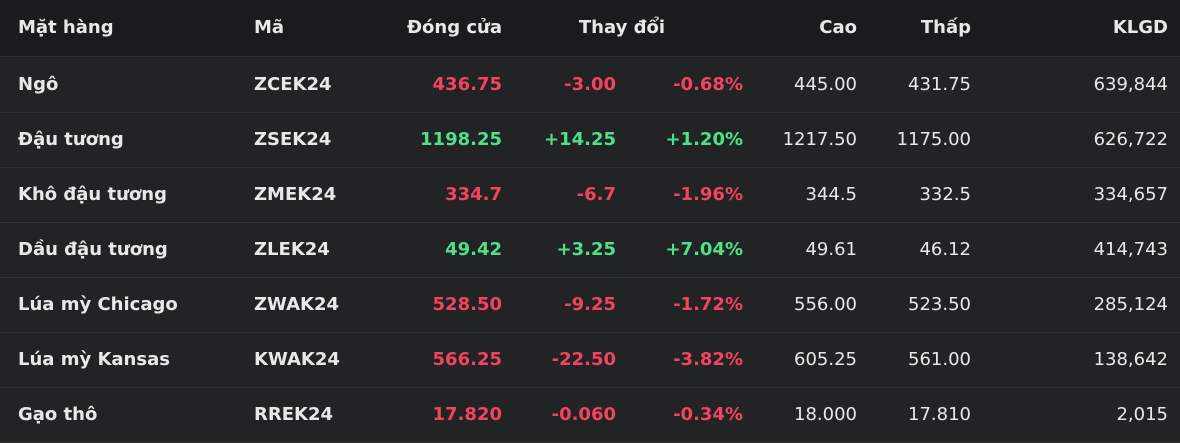  Describe the element at coordinates (708, 304) in the screenshot. I see `change-percent: -1.72%` at that location.